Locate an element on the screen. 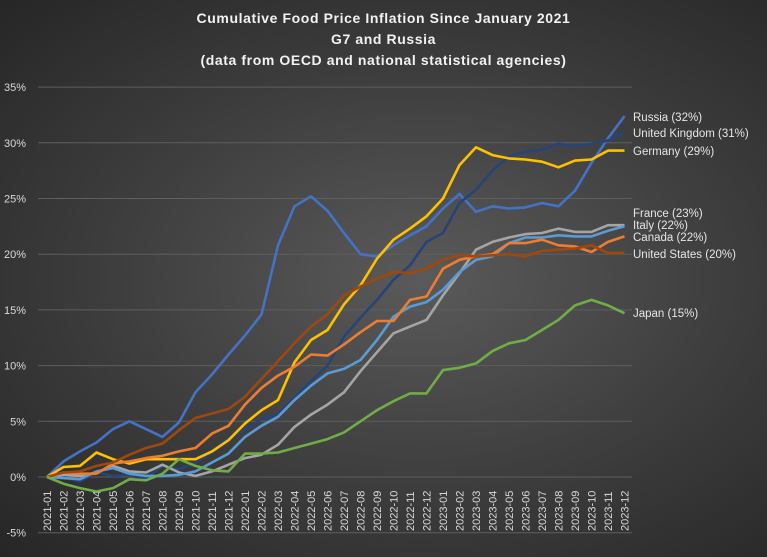 The image size is (767, 557). x-tick-label: 2023-09 is located at coordinates (576, 511).